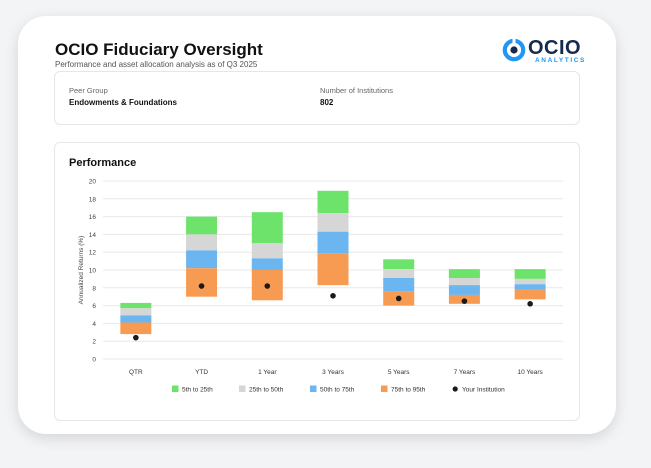 This screenshot has width=651, height=468. I want to click on legend-label: 25th to 50th, so click(266, 390).